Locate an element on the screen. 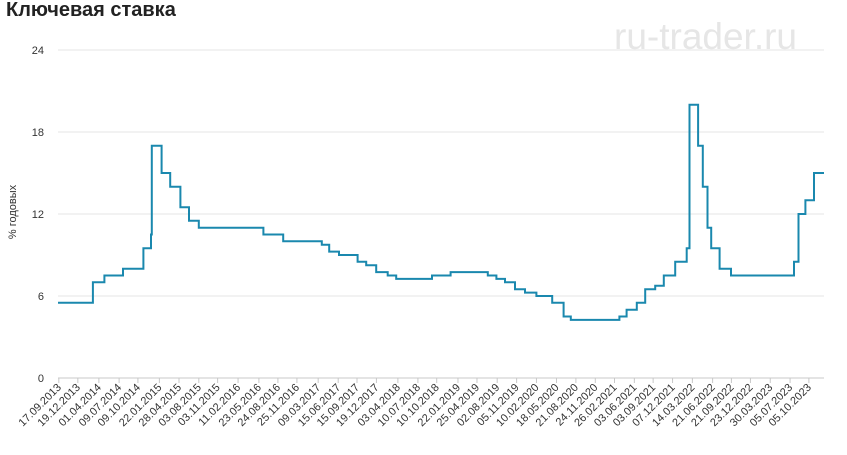 The height and width of the screenshot is (455, 847). y-tick-label: 0 is located at coordinates (41, 379).